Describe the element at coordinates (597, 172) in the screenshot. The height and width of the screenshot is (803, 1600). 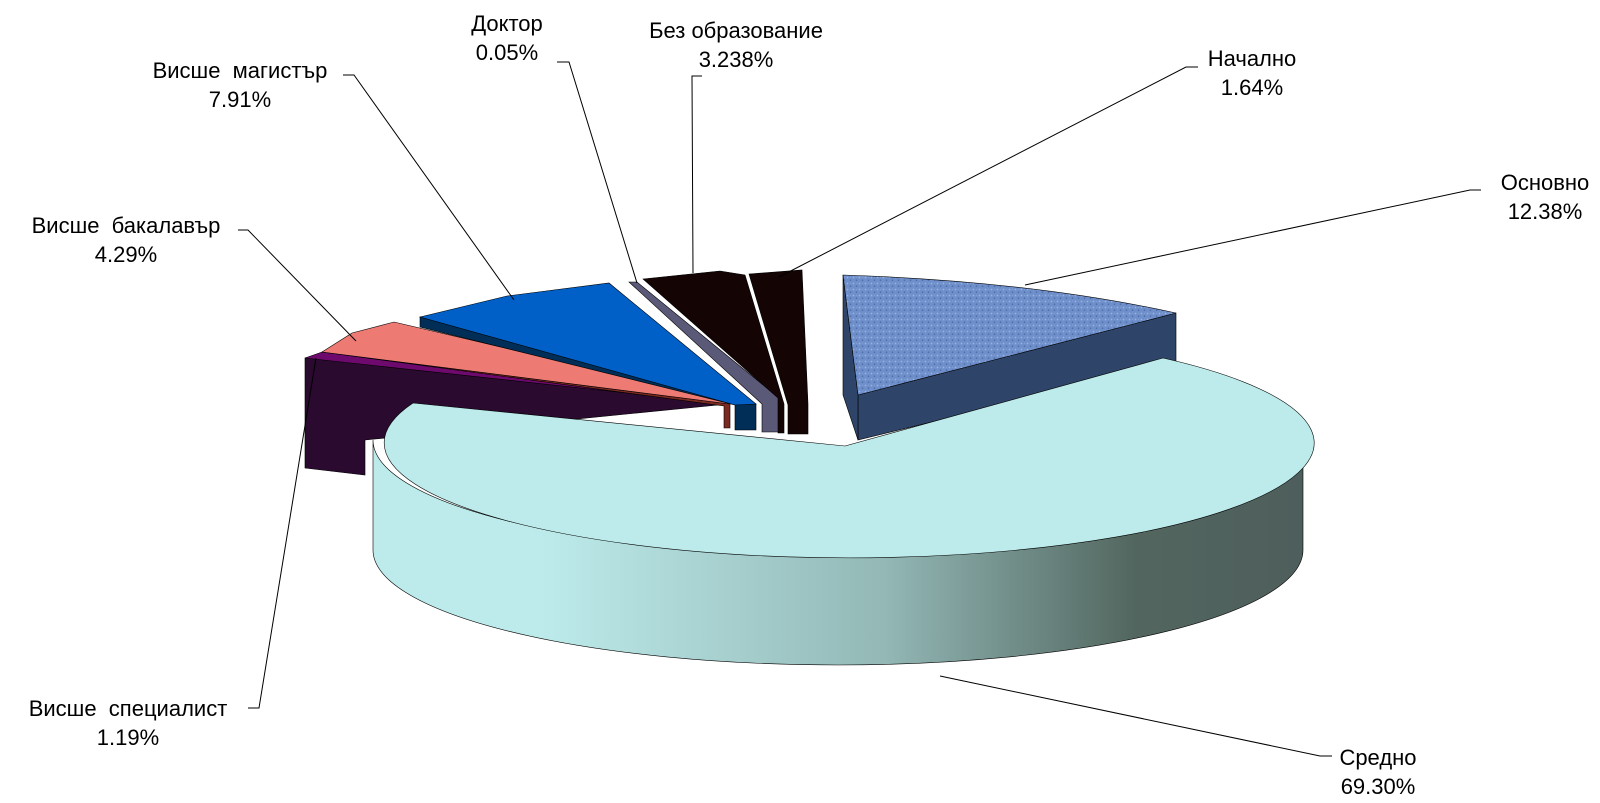
I see `leader-doktor` at that location.